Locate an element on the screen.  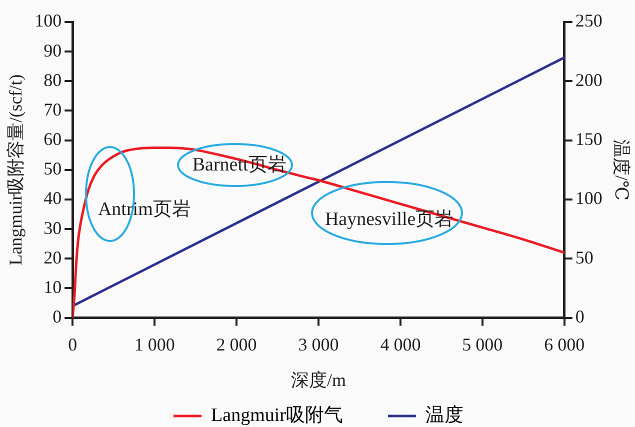
y-tick-label: 80 is located at coordinates (53, 80).